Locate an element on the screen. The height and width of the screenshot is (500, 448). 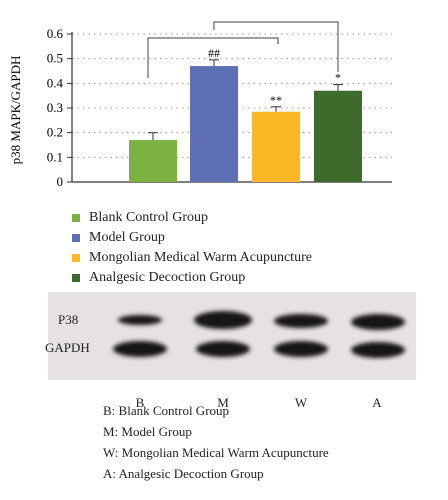
lane-label-m: M is located at coordinates (223, 402).